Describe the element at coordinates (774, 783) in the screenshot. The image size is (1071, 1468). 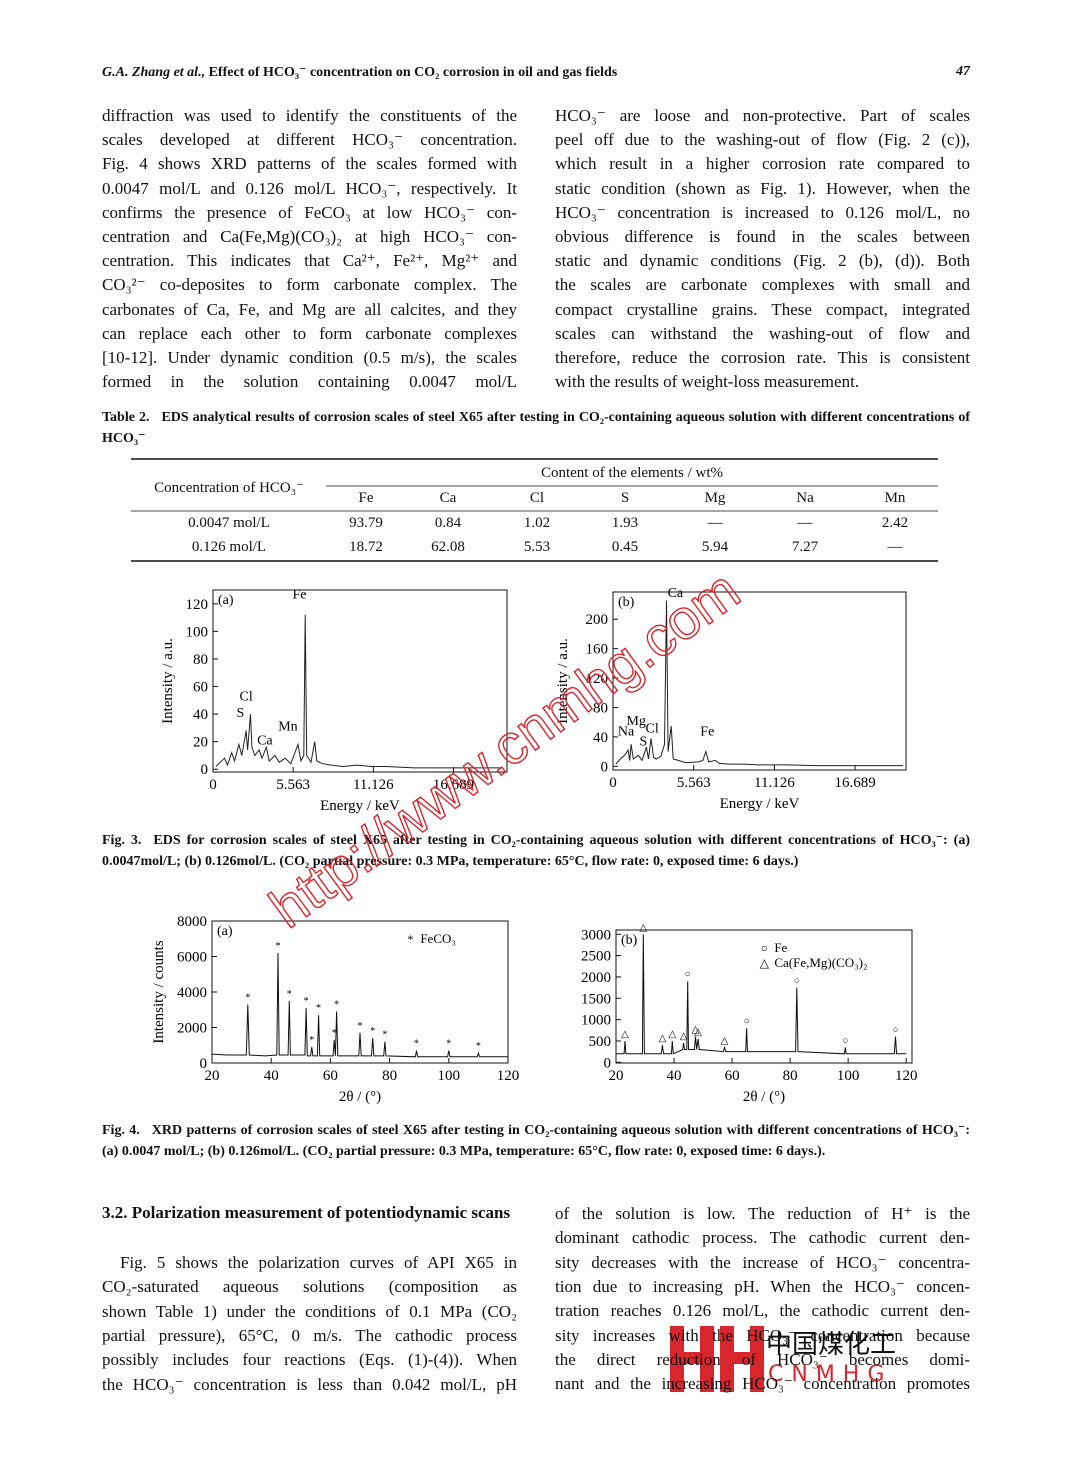
I see `x-tick-label: 11.126` at that location.